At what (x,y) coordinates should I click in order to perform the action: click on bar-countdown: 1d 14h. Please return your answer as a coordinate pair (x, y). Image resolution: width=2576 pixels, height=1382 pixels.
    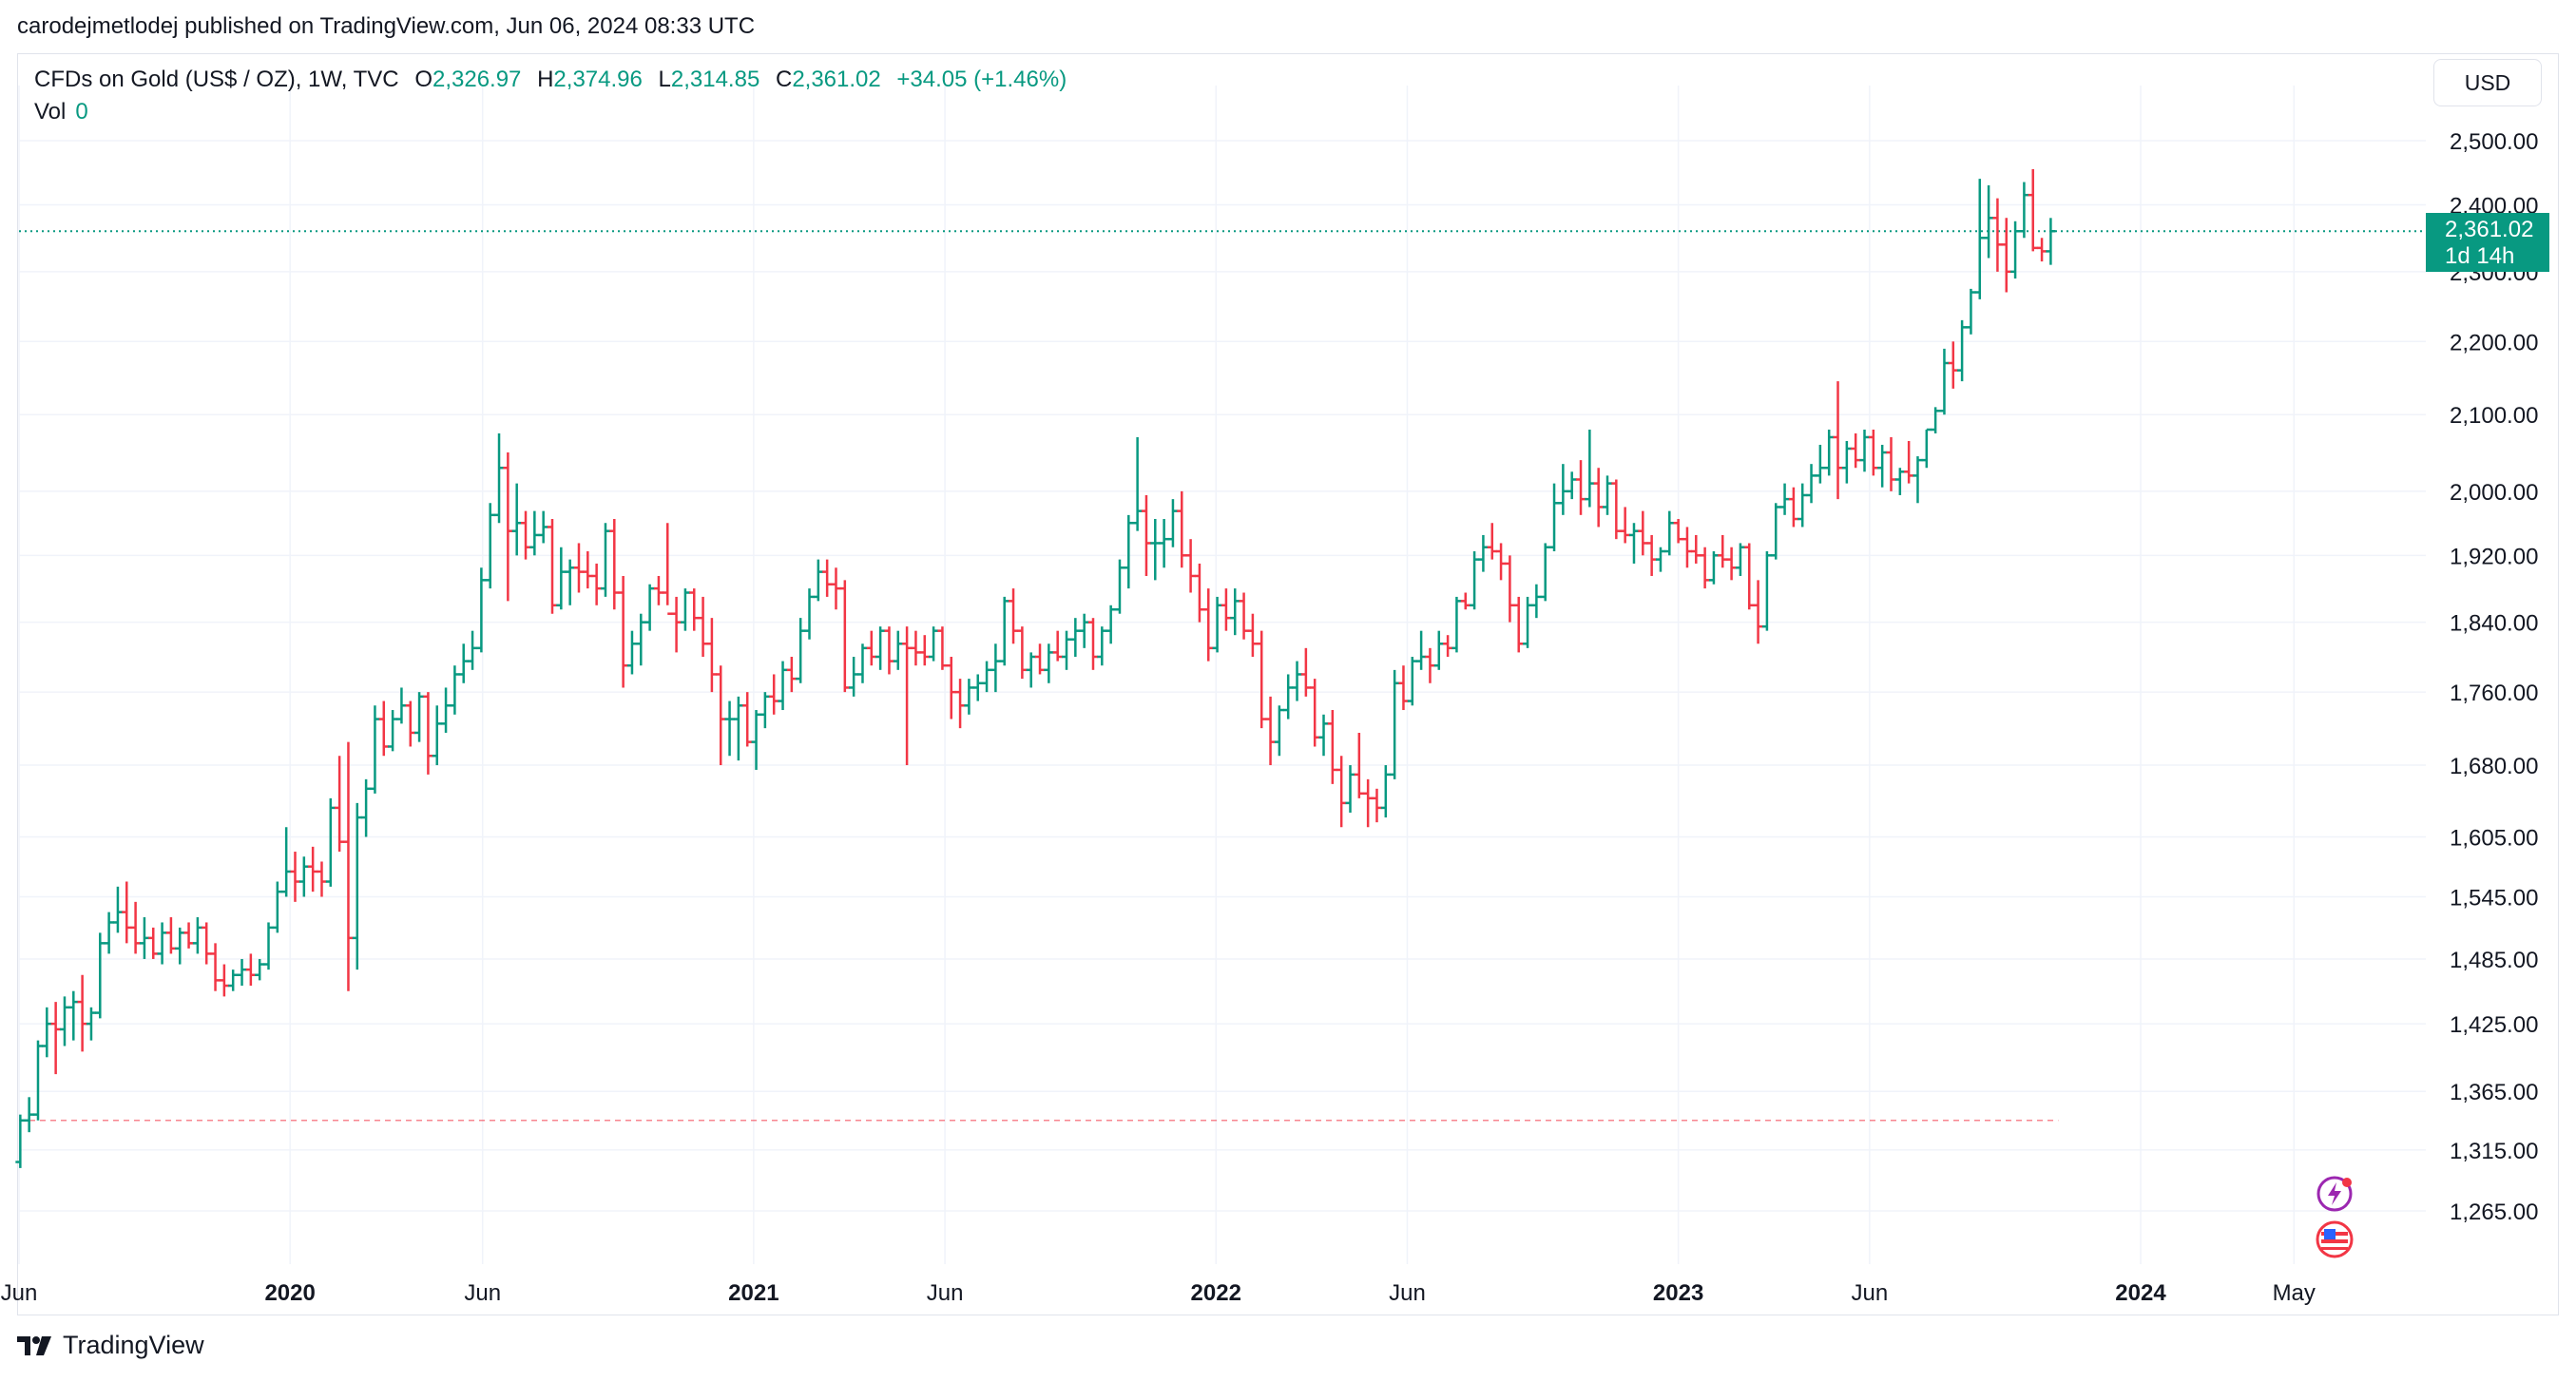
    Looking at the image, I should click on (2480, 256).